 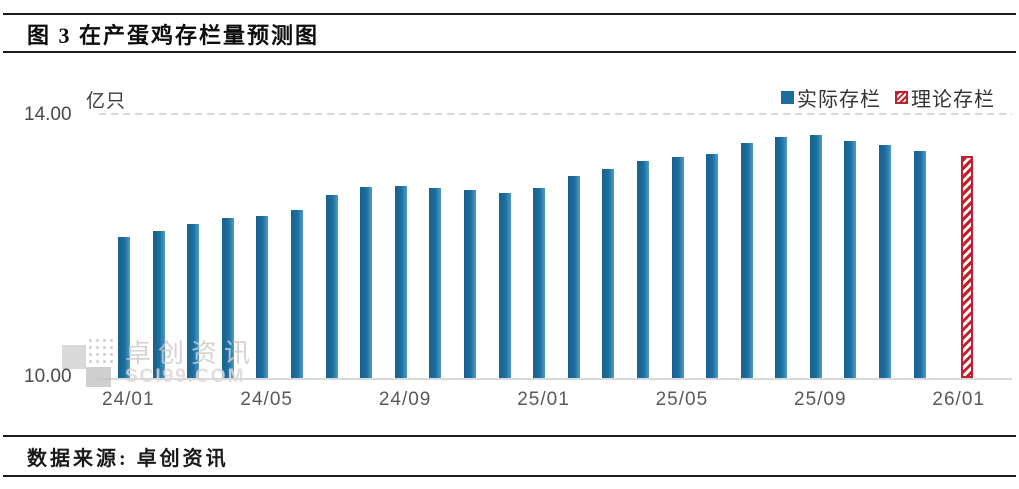 I want to click on bar-slot-24/10, so click(x=439, y=246).